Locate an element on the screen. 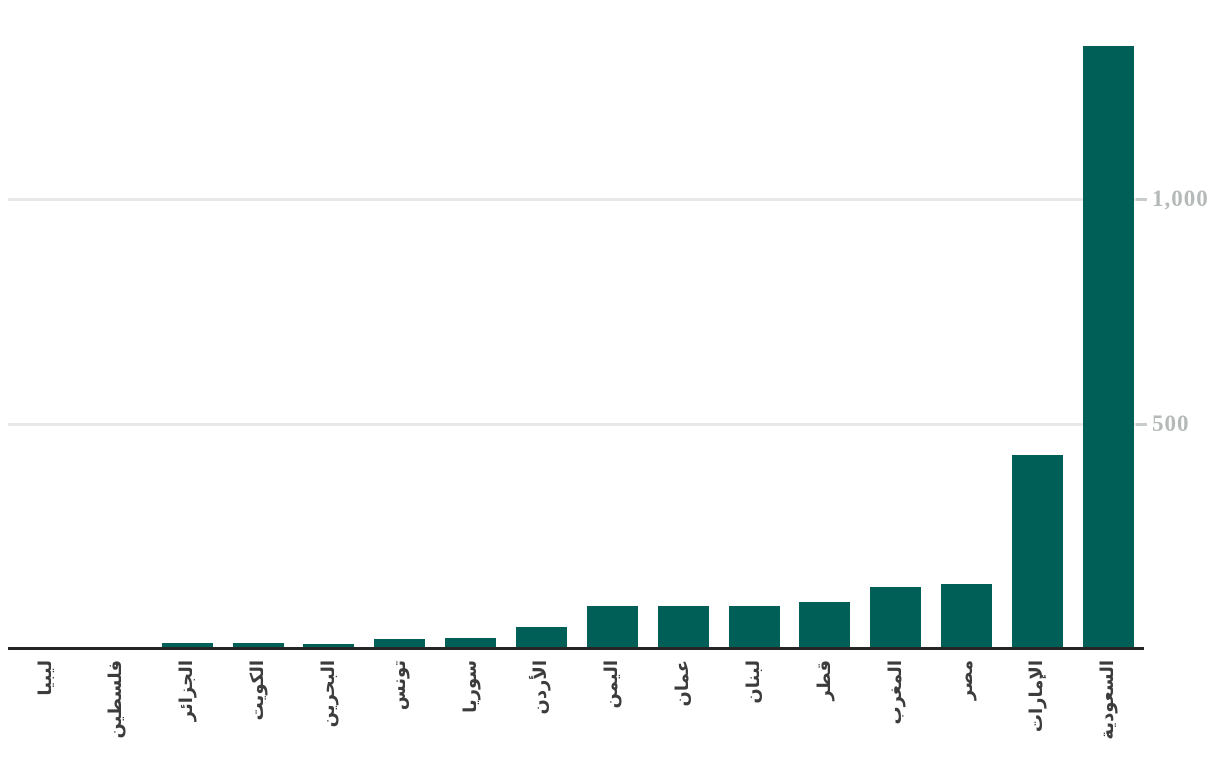 This screenshot has width=1220, height=758. x-axis-label: اليمن is located at coordinates (611, 684).